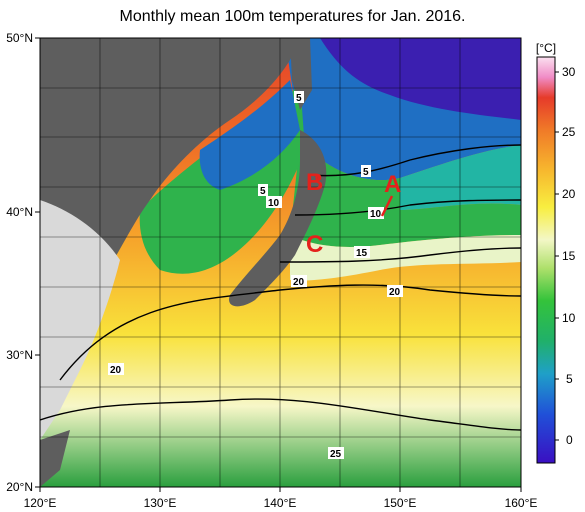 The height and width of the screenshot is (512, 585). What do you see at coordinates (314, 182) in the screenshot?
I see `marker-b: B` at bounding box center [314, 182].